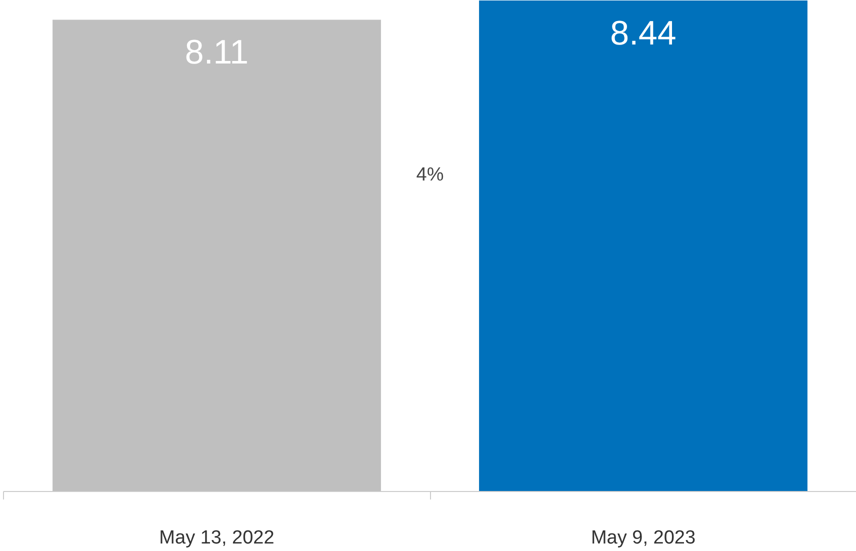 The height and width of the screenshot is (551, 856). Describe the element at coordinates (643, 33) in the screenshot. I see `data-label: 8.44` at that location.